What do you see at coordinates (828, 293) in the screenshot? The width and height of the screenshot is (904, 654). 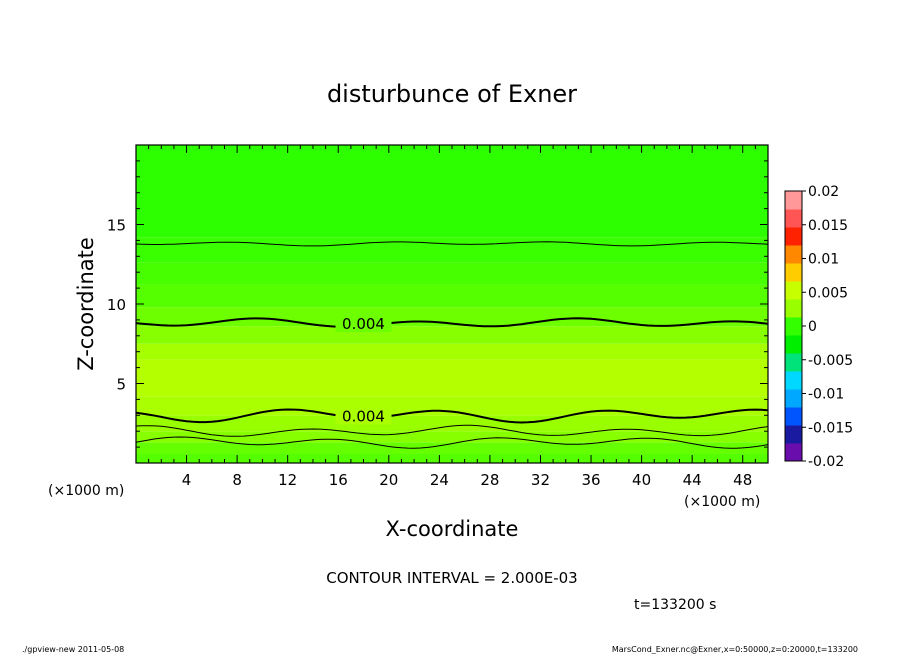 I see `colorbar-tick-label: 0.005` at bounding box center [828, 293].